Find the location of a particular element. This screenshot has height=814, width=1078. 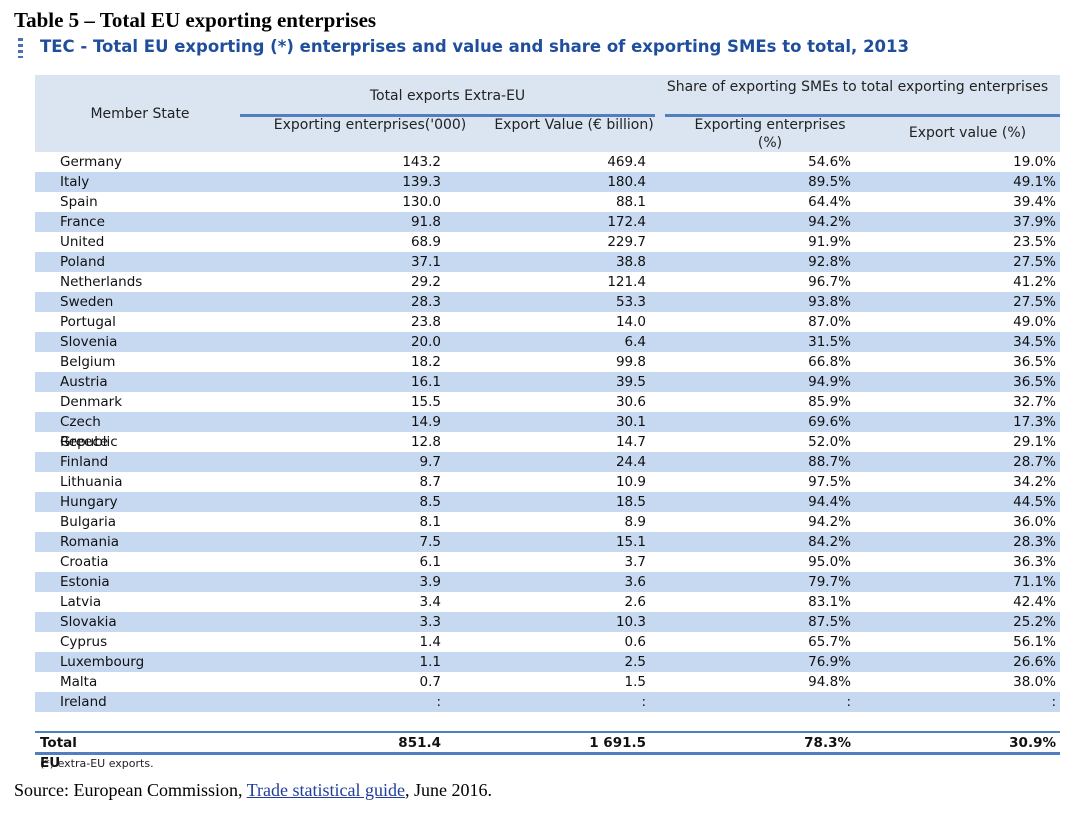

cell: Sweden is located at coordinates (87, 302).